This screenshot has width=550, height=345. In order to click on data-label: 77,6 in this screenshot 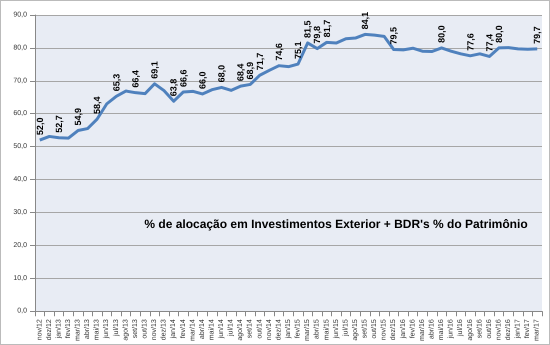, I will do `click(470, 42)`.